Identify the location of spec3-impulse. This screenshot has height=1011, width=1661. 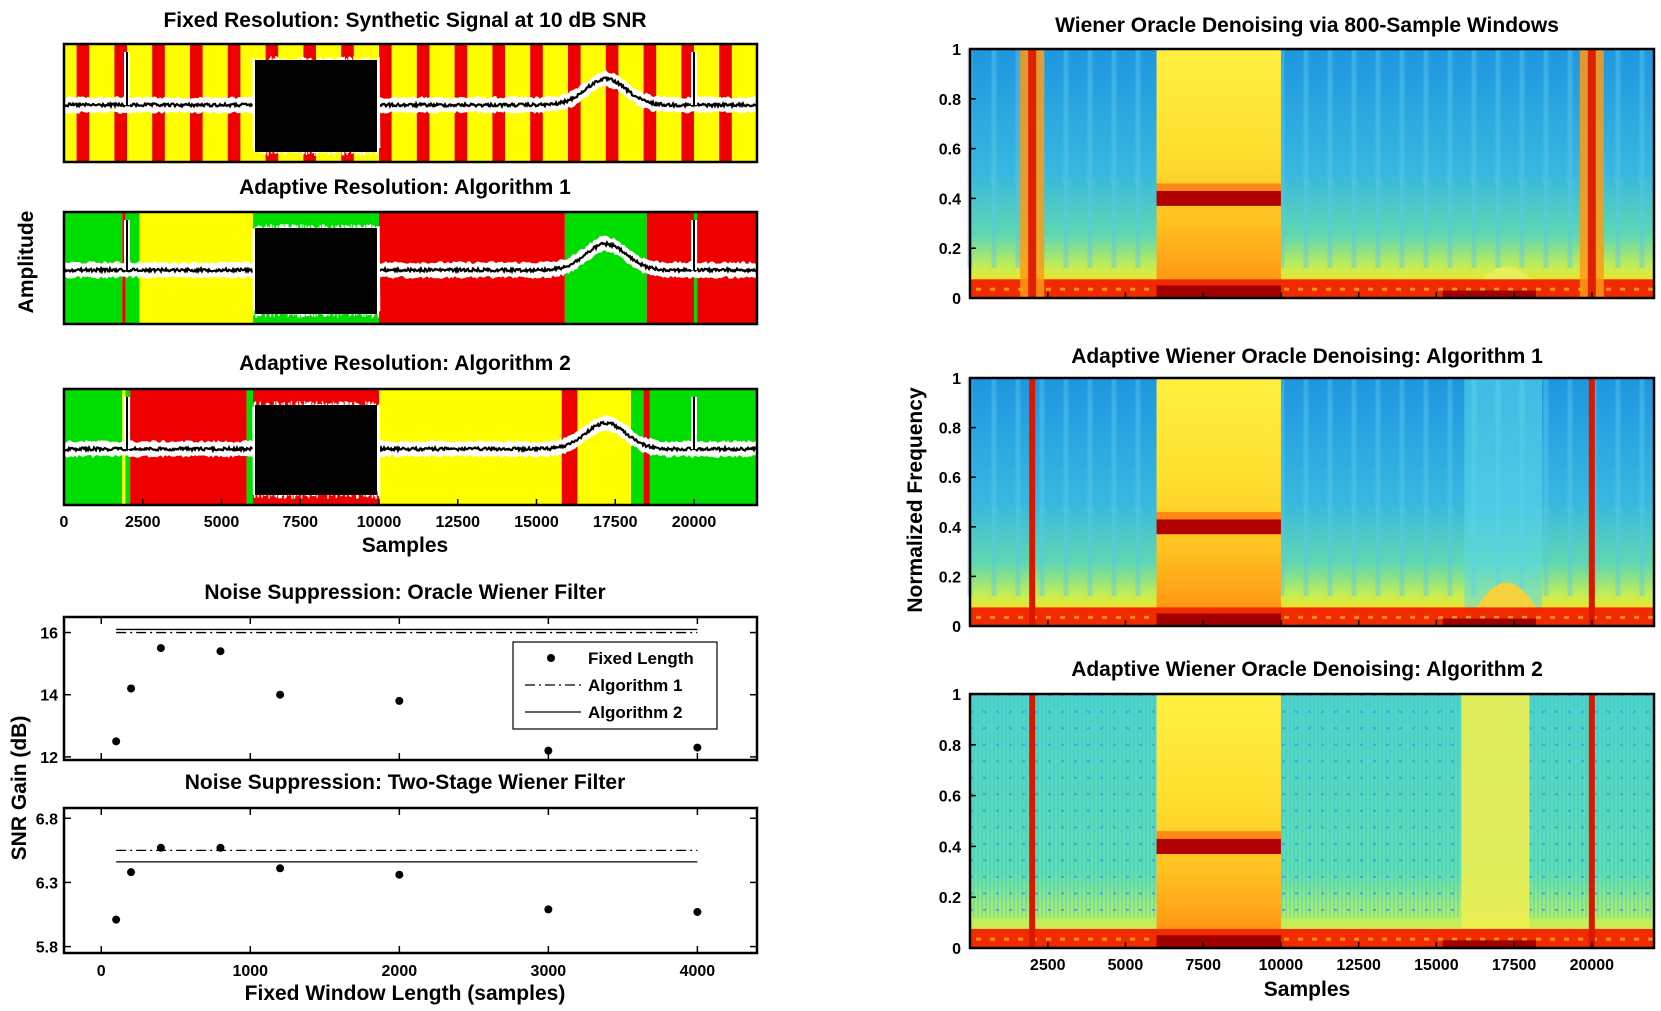
(1591, 821).